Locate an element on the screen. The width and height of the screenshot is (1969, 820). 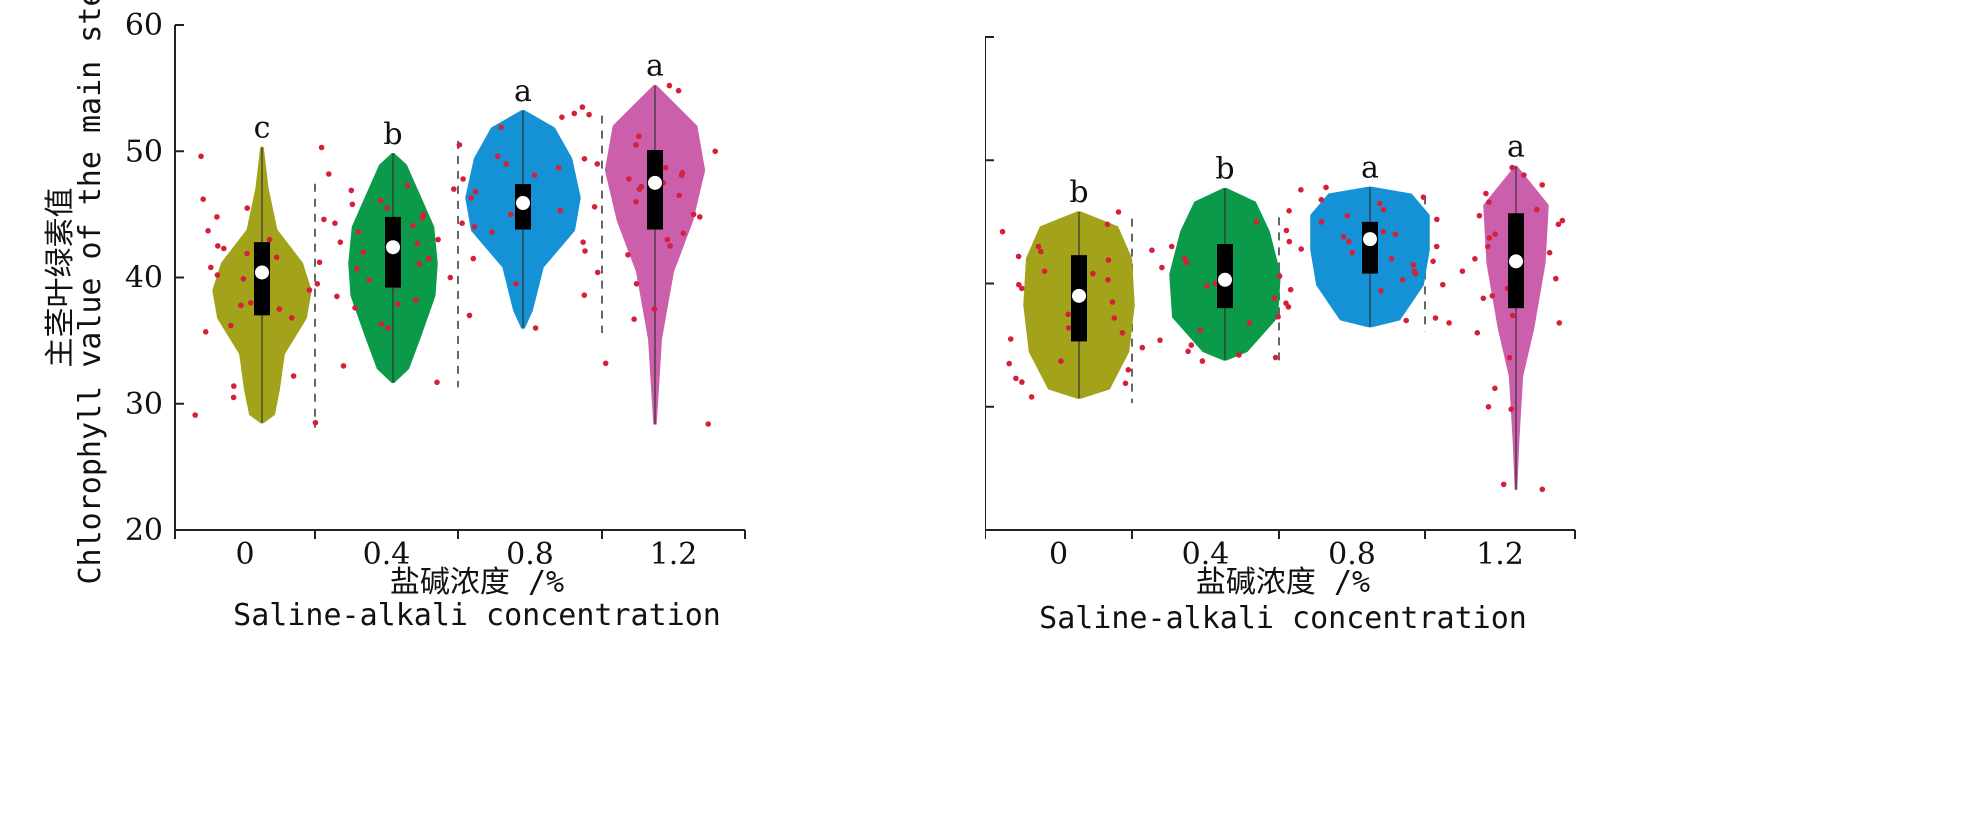
x-tick-label: 0.4 is located at coordinates (1206, 554).